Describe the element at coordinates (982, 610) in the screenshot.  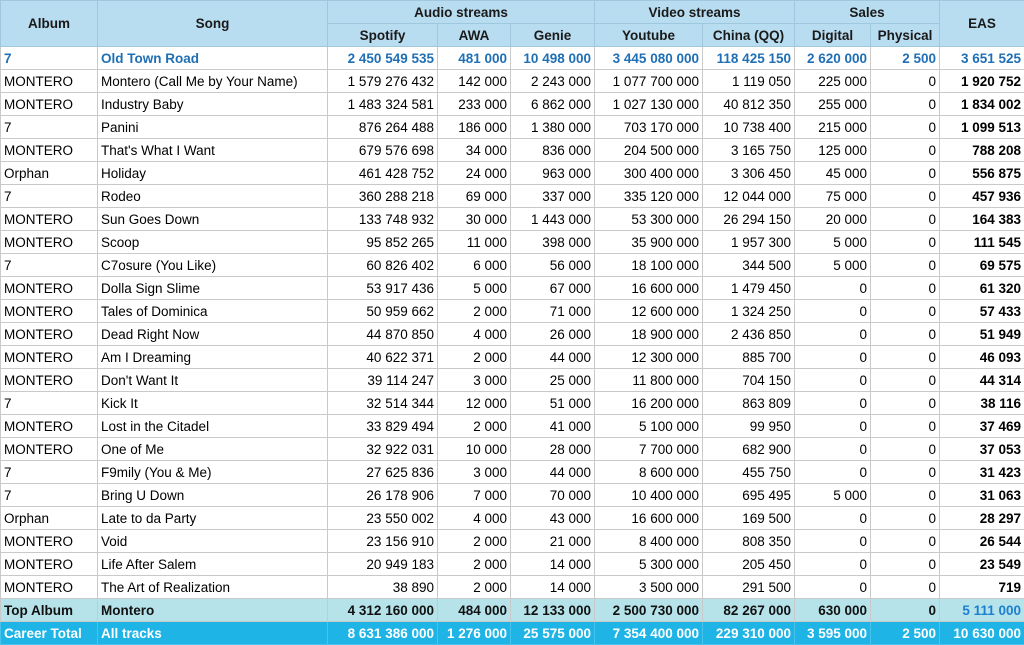
I see `cell-eas: 5 111 000` at that location.